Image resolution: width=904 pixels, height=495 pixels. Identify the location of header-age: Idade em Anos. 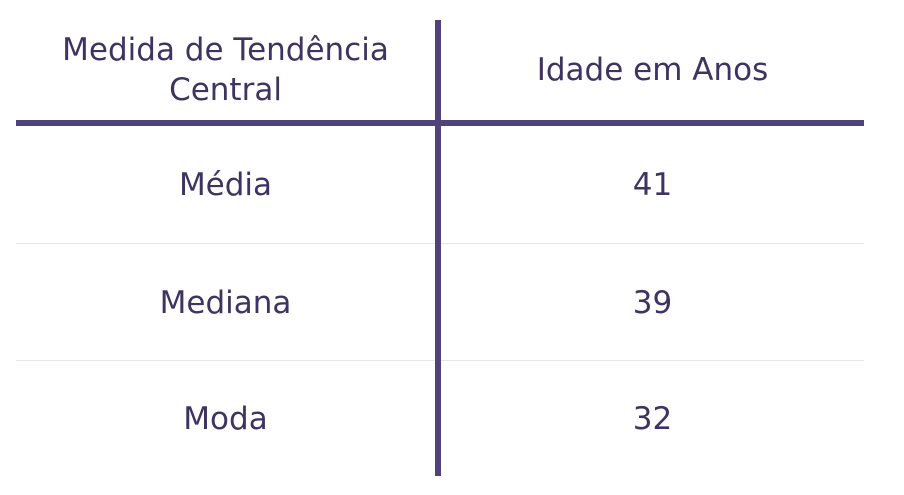
(652, 70).